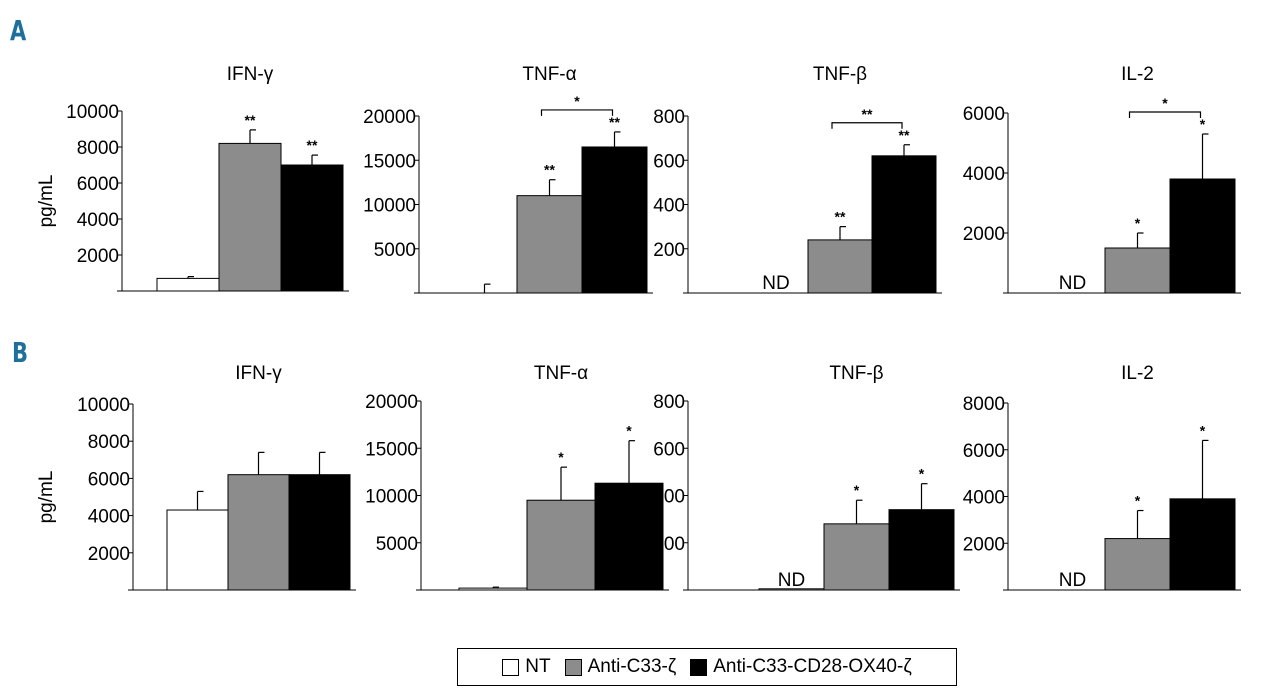 This screenshot has width=1280, height=699. Describe the element at coordinates (18, 30) in the screenshot. I see `panel-a-label: A` at that location.